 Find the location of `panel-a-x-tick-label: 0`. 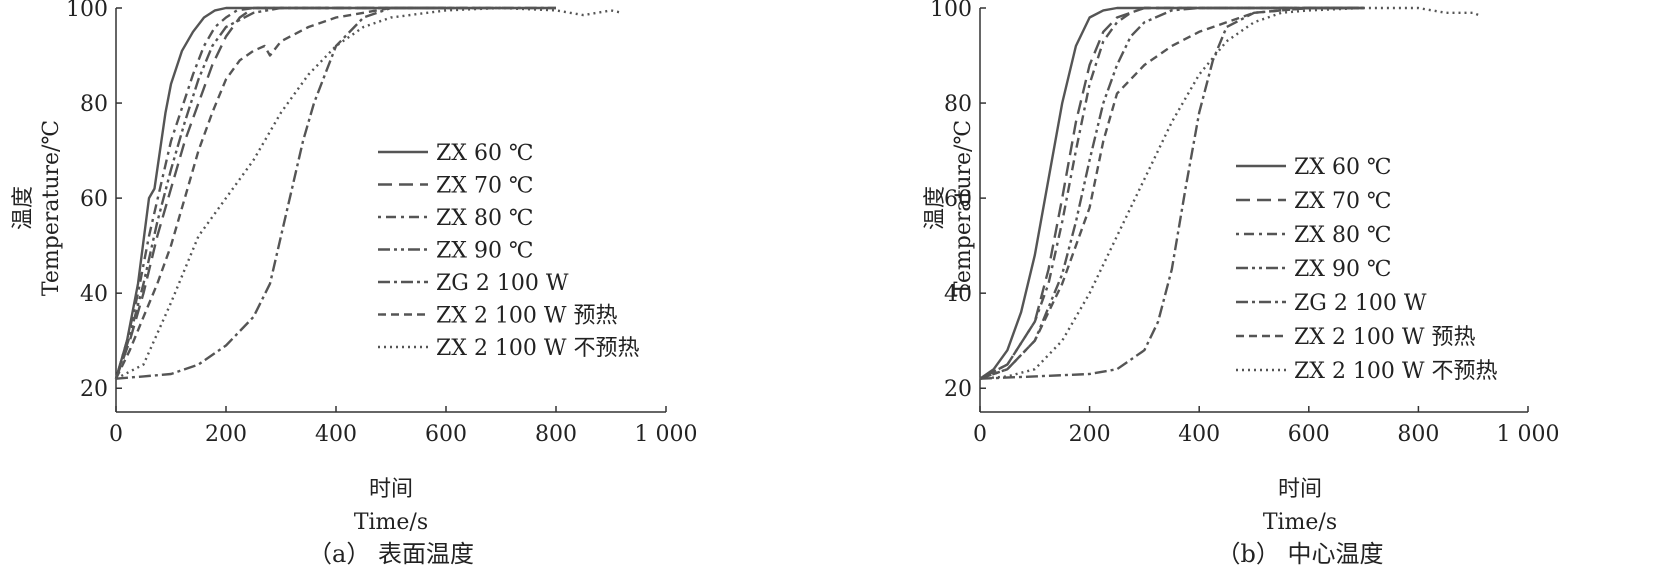

panel-a-x-tick-label: 0 is located at coordinates (116, 434).